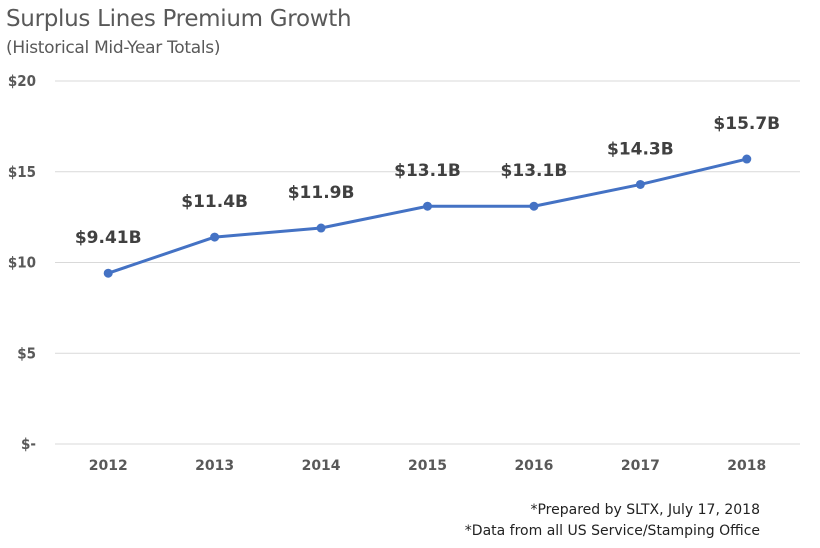 The image size is (820, 548). I want to click on data-label: $15.7B, so click(746, 124).